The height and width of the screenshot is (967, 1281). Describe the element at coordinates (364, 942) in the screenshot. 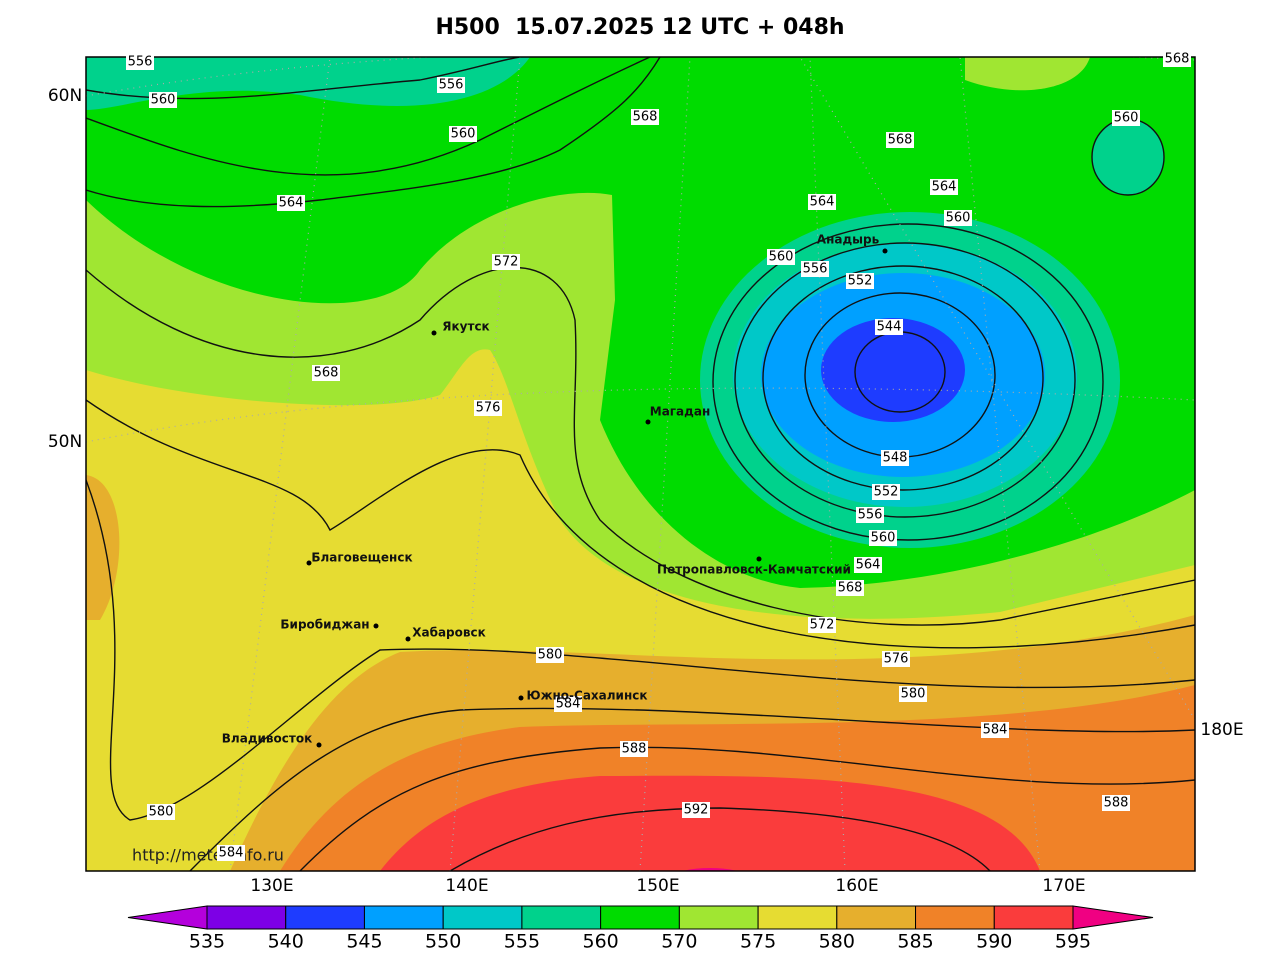

I see `colorbar-label: 545` at that location.